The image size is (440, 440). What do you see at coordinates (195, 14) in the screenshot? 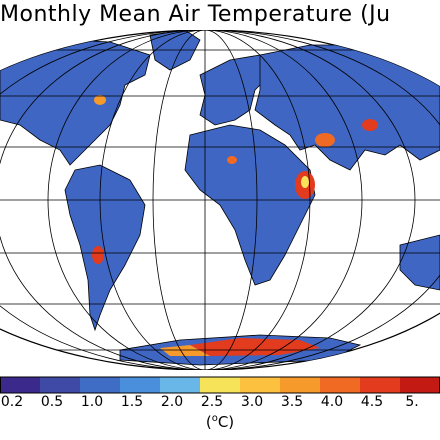
I see `map-title: Monthly Mean Air Temperature (Ju` at bounding box center [195, 14].